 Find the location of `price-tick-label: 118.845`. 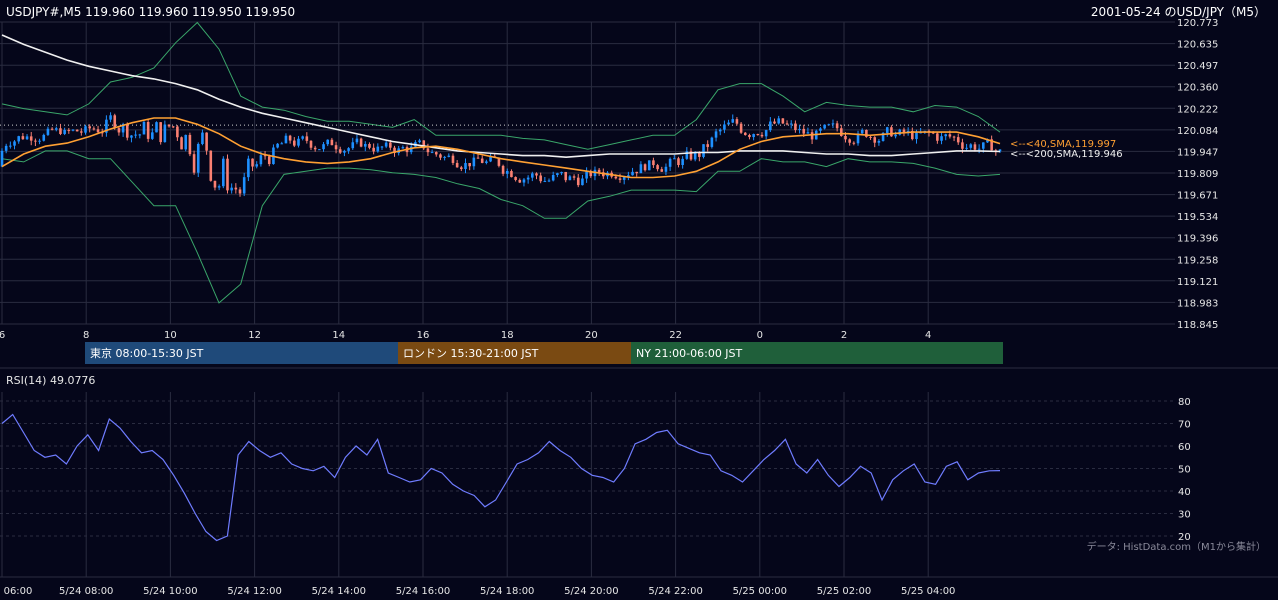

price-tick-label: 118.845 is located at coordinates (1197, 325).